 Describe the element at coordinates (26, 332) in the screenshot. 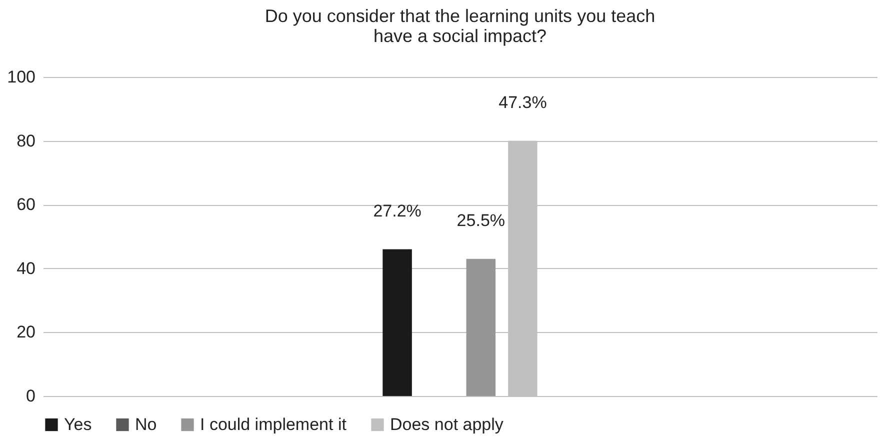

I see `y-tick-label: 20` at that location.